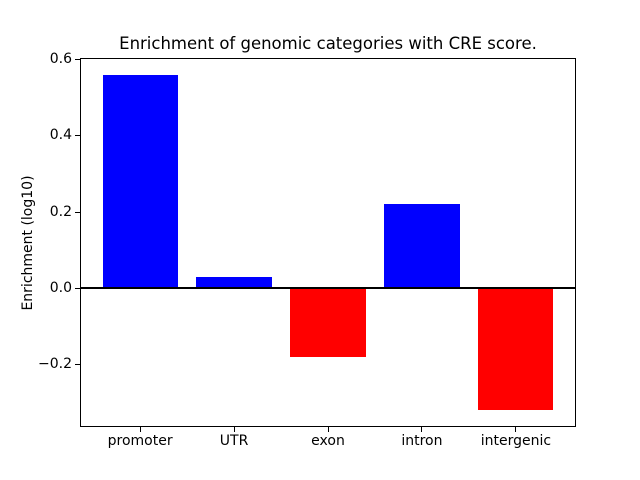  I want to click on x-tick-label: exon, so click(328, 441).